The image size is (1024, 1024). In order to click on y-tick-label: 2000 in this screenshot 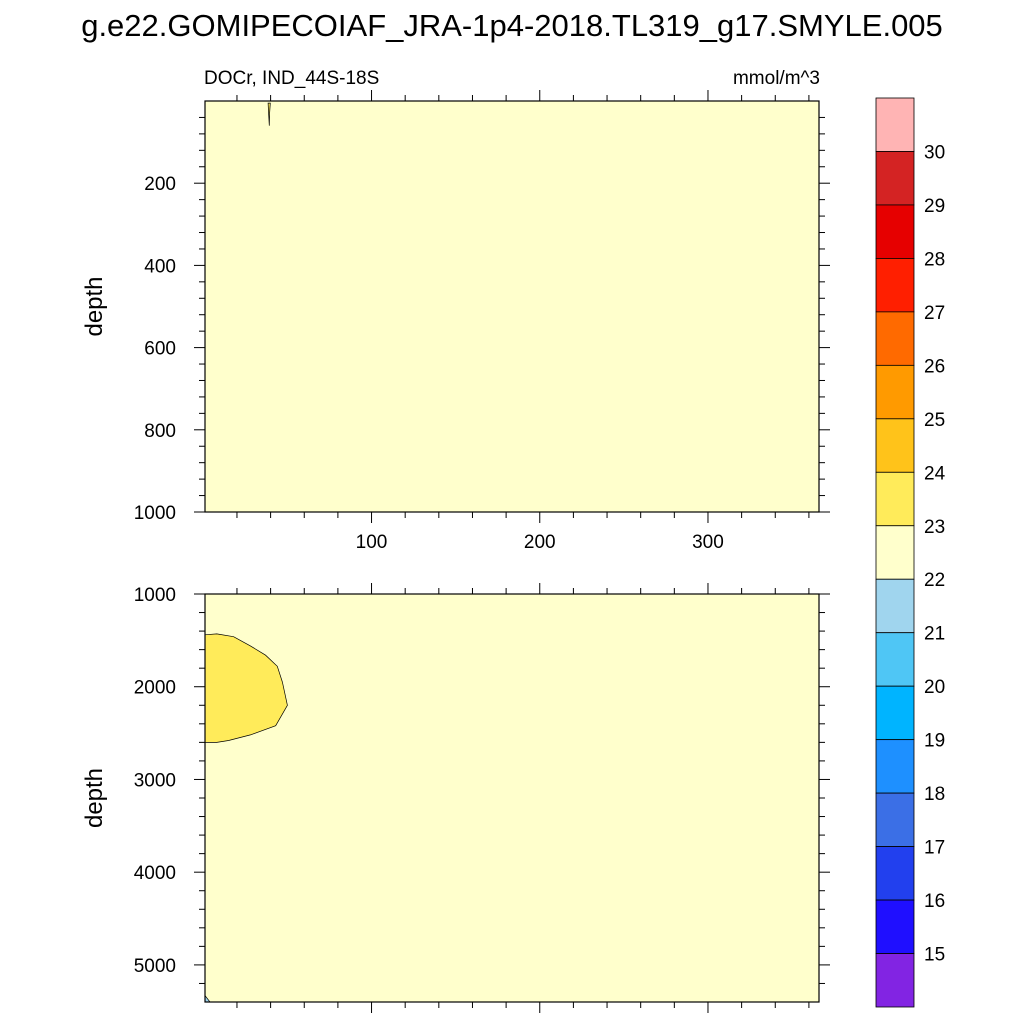, I will do `click(155, 688)`.